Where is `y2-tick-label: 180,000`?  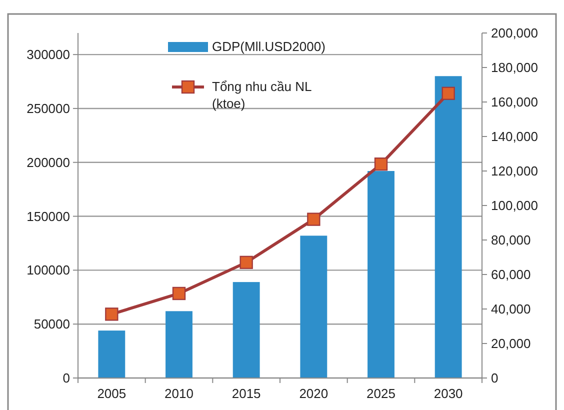
y2-tick-label: 180,000 is located at coordinates (514, 68).